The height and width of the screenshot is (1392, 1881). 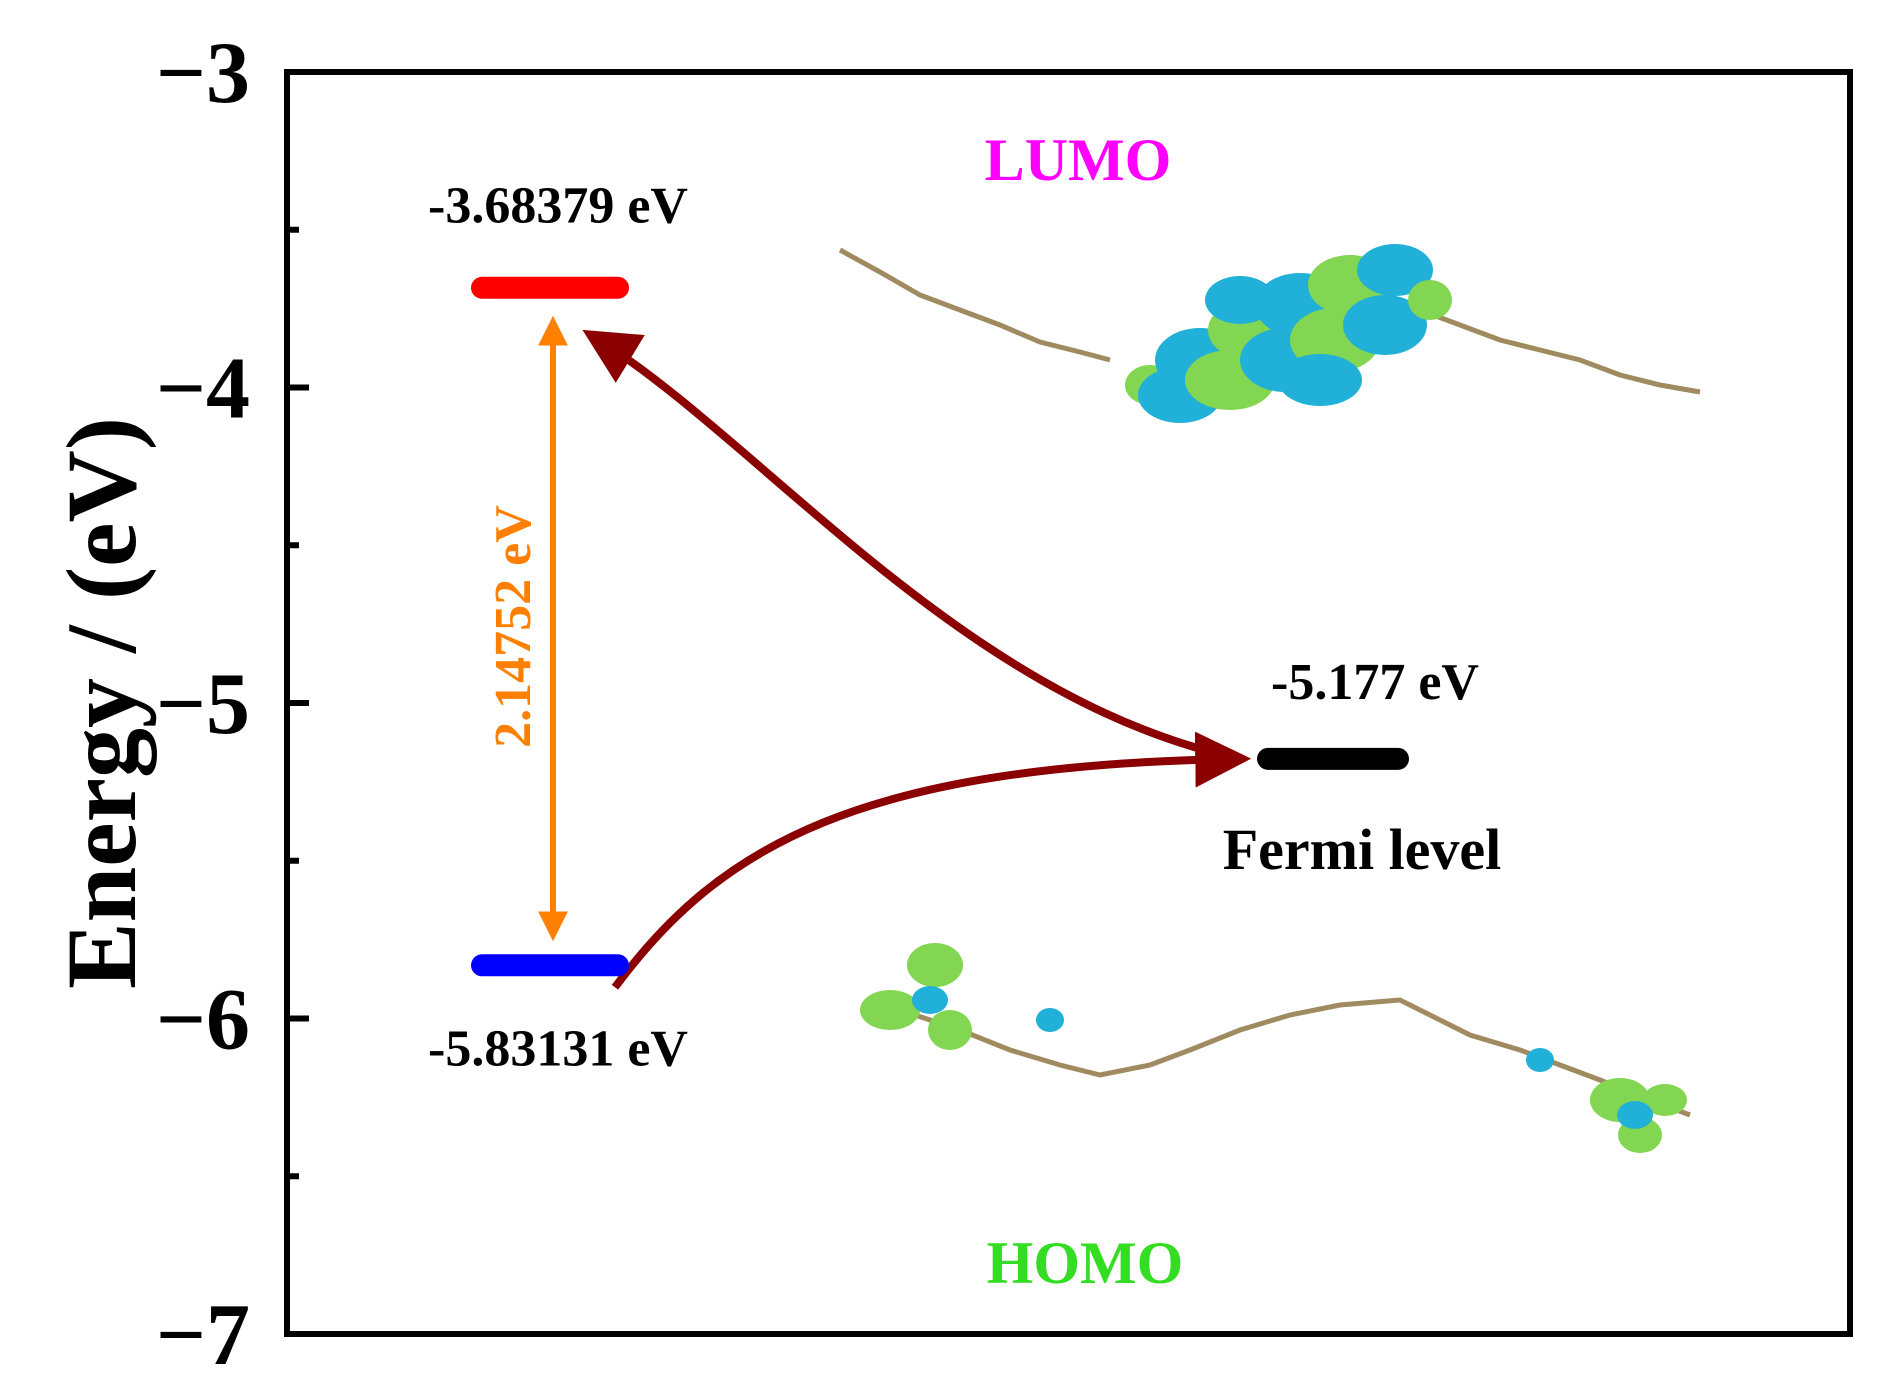 What do you see at coordinates (911, 546) in the screenshot?
I see `fermi-to-lumo-arrow` at bounding box center [911, 546].